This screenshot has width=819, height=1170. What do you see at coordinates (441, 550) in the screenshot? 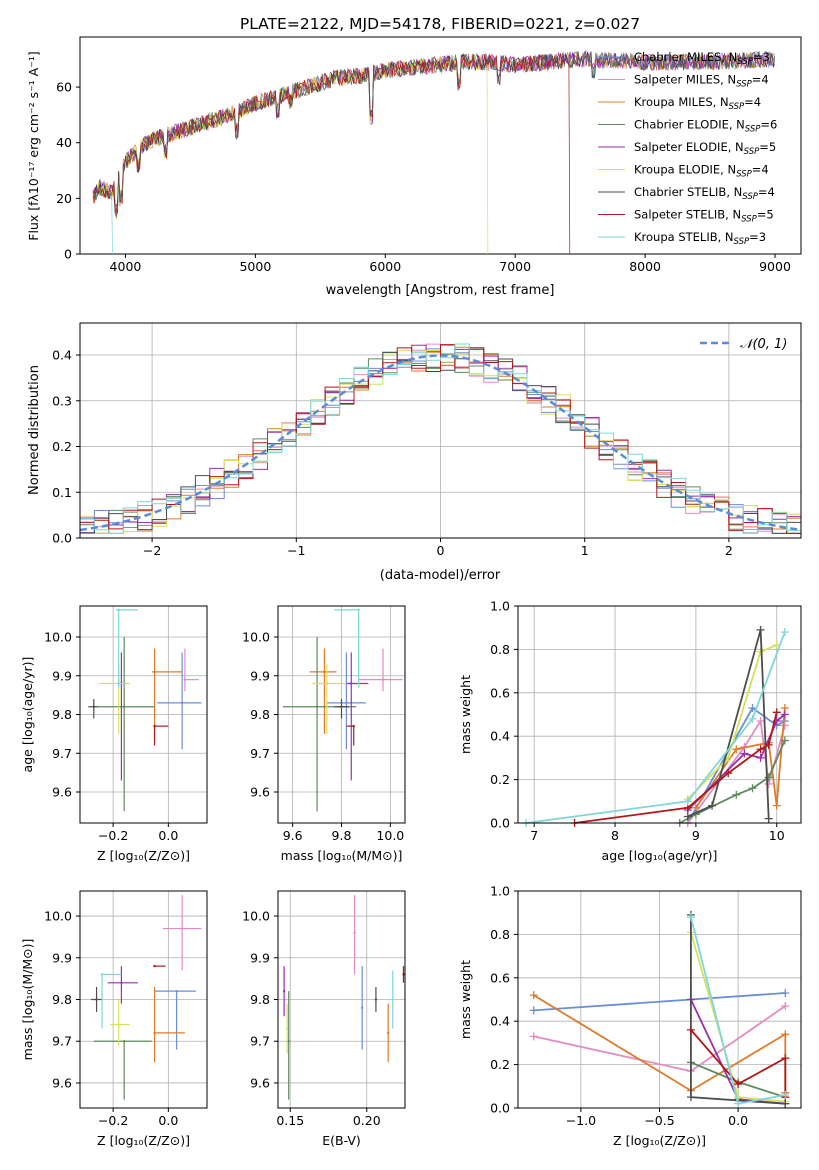
I see `x-tick-label: 0` at bounding box center [441, 550].